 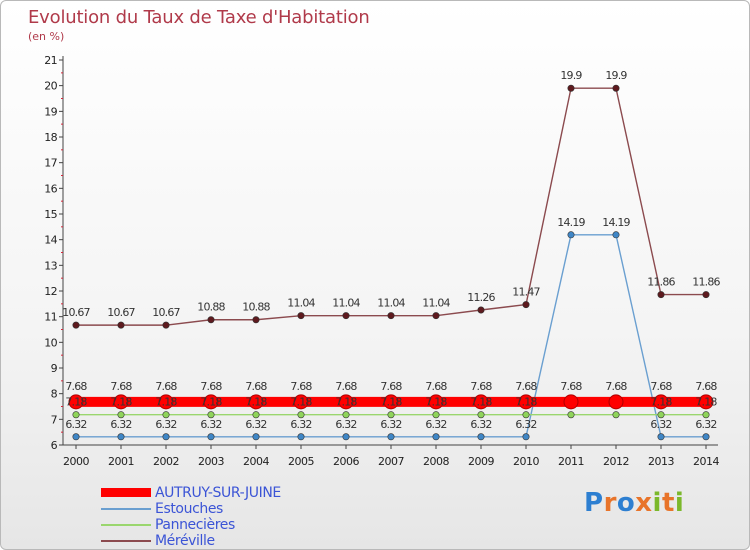 What do you see at coordinates (616, 461) in the screenshot?
I see `x-tick-label: 2012` at bounding box center [616, 461].